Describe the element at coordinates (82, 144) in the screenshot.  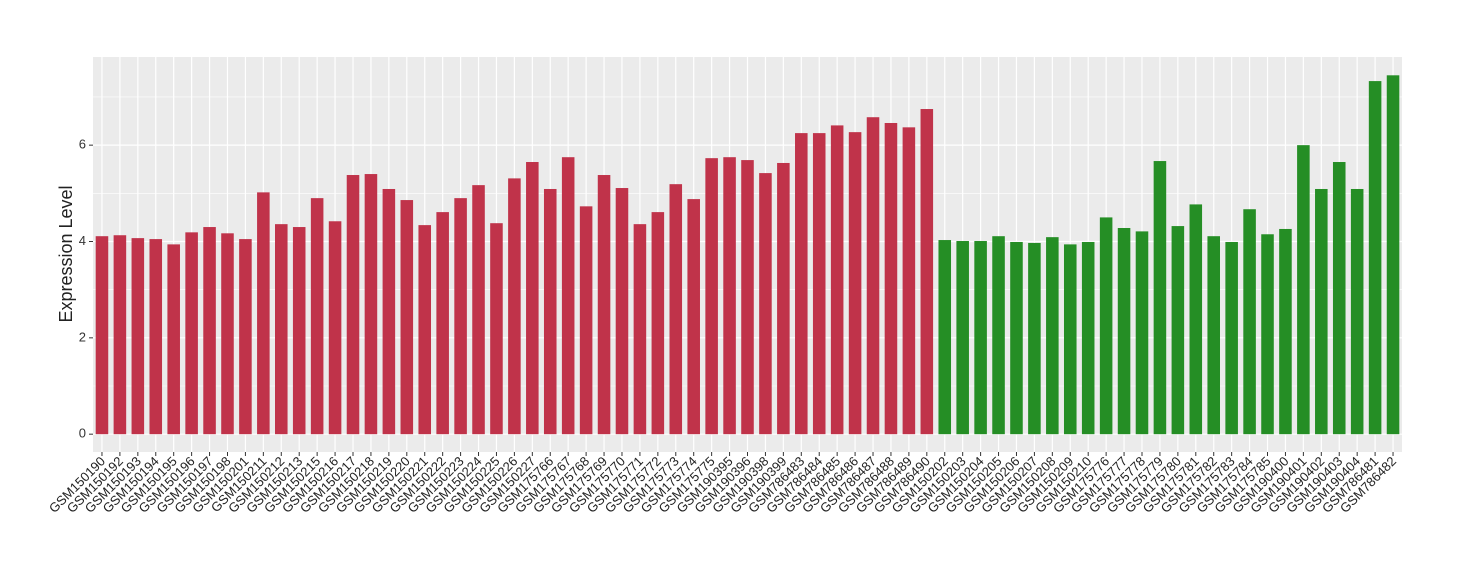
I see `y-tick-label: 6` at that location.